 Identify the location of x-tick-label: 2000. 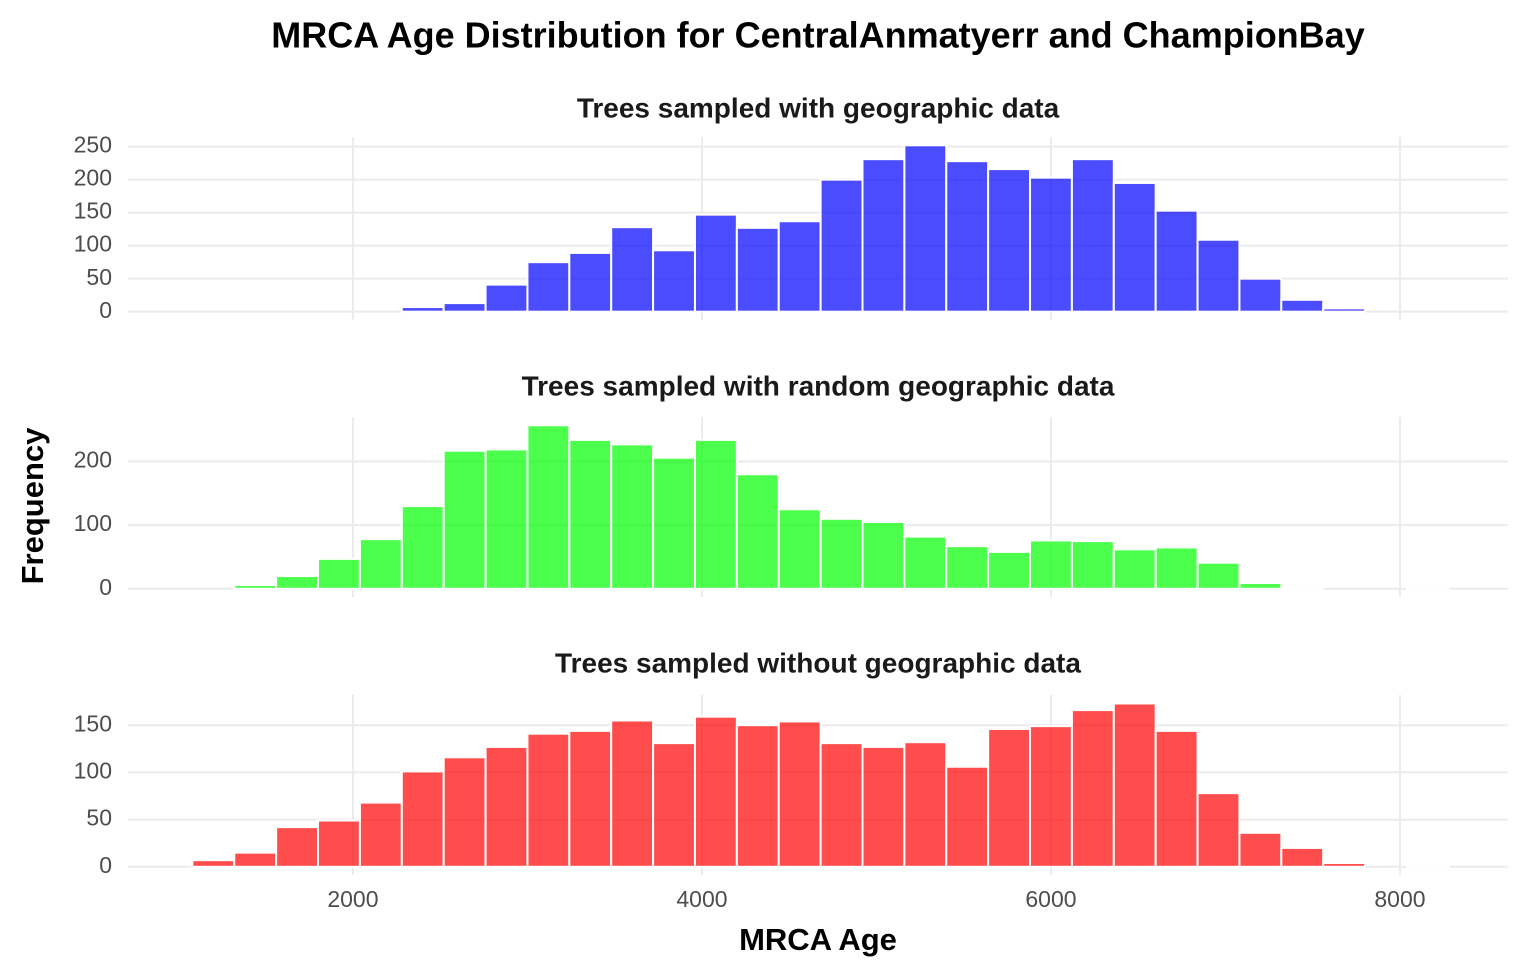
(352, 899).